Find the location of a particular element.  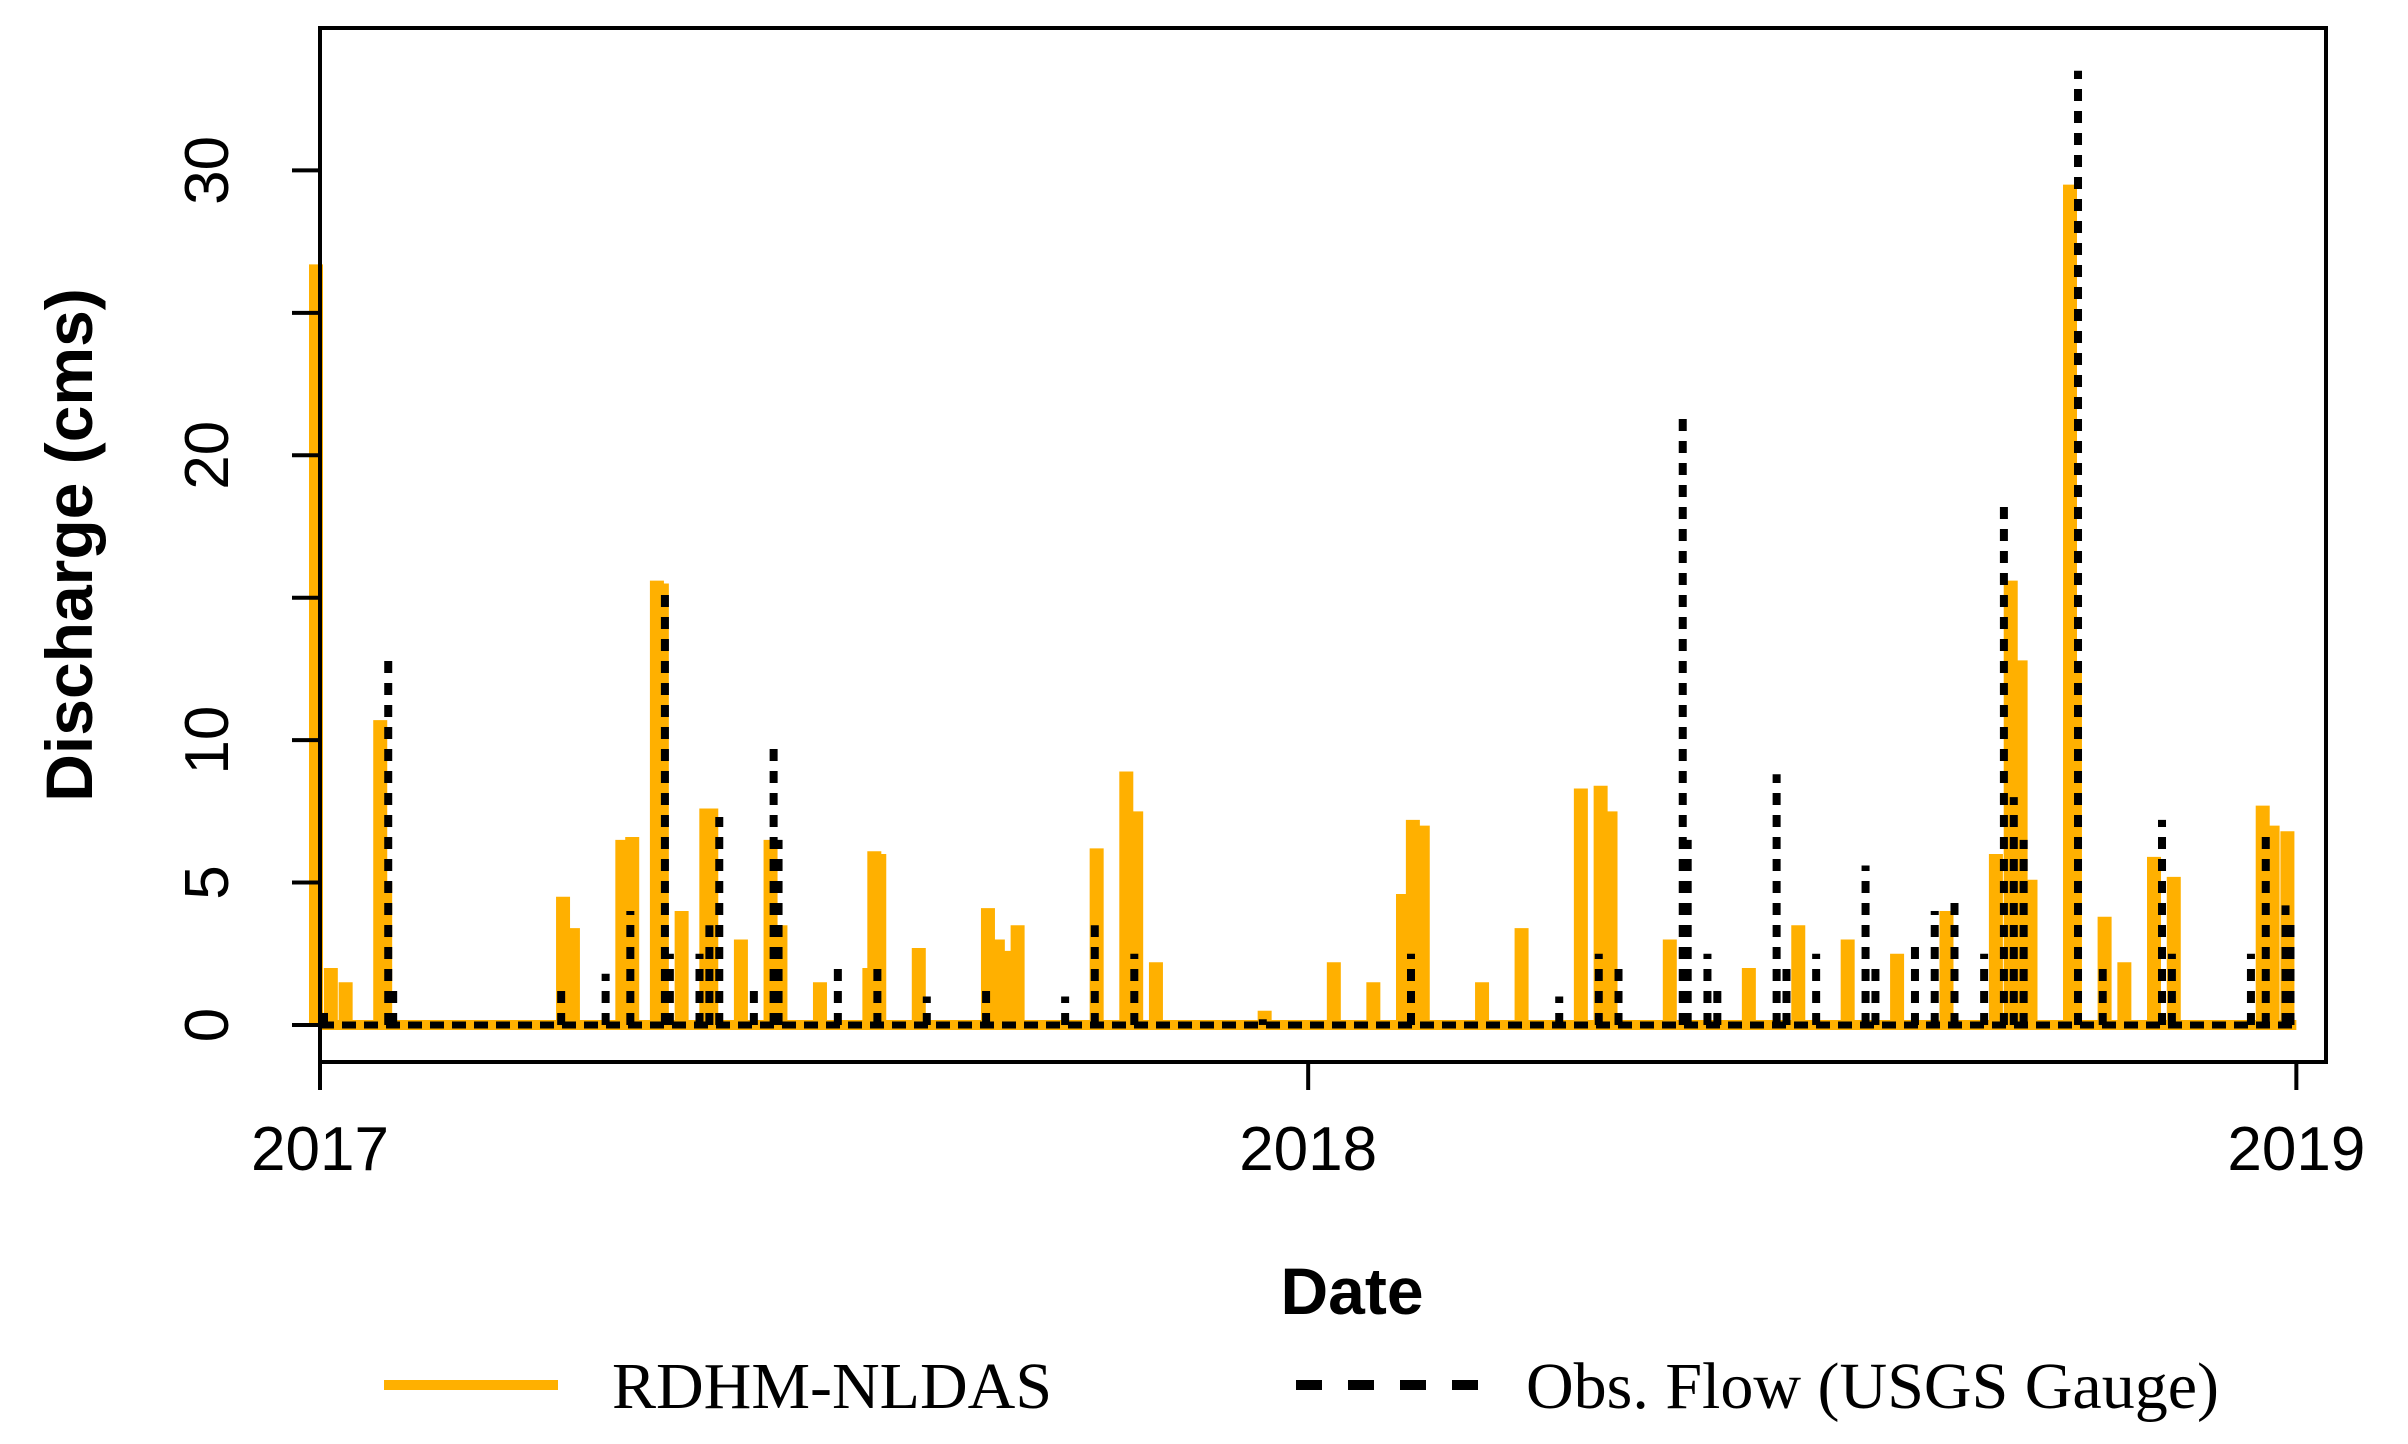

x-axis: 2017 2018 2019 is located at coordinates (1308, 1123).